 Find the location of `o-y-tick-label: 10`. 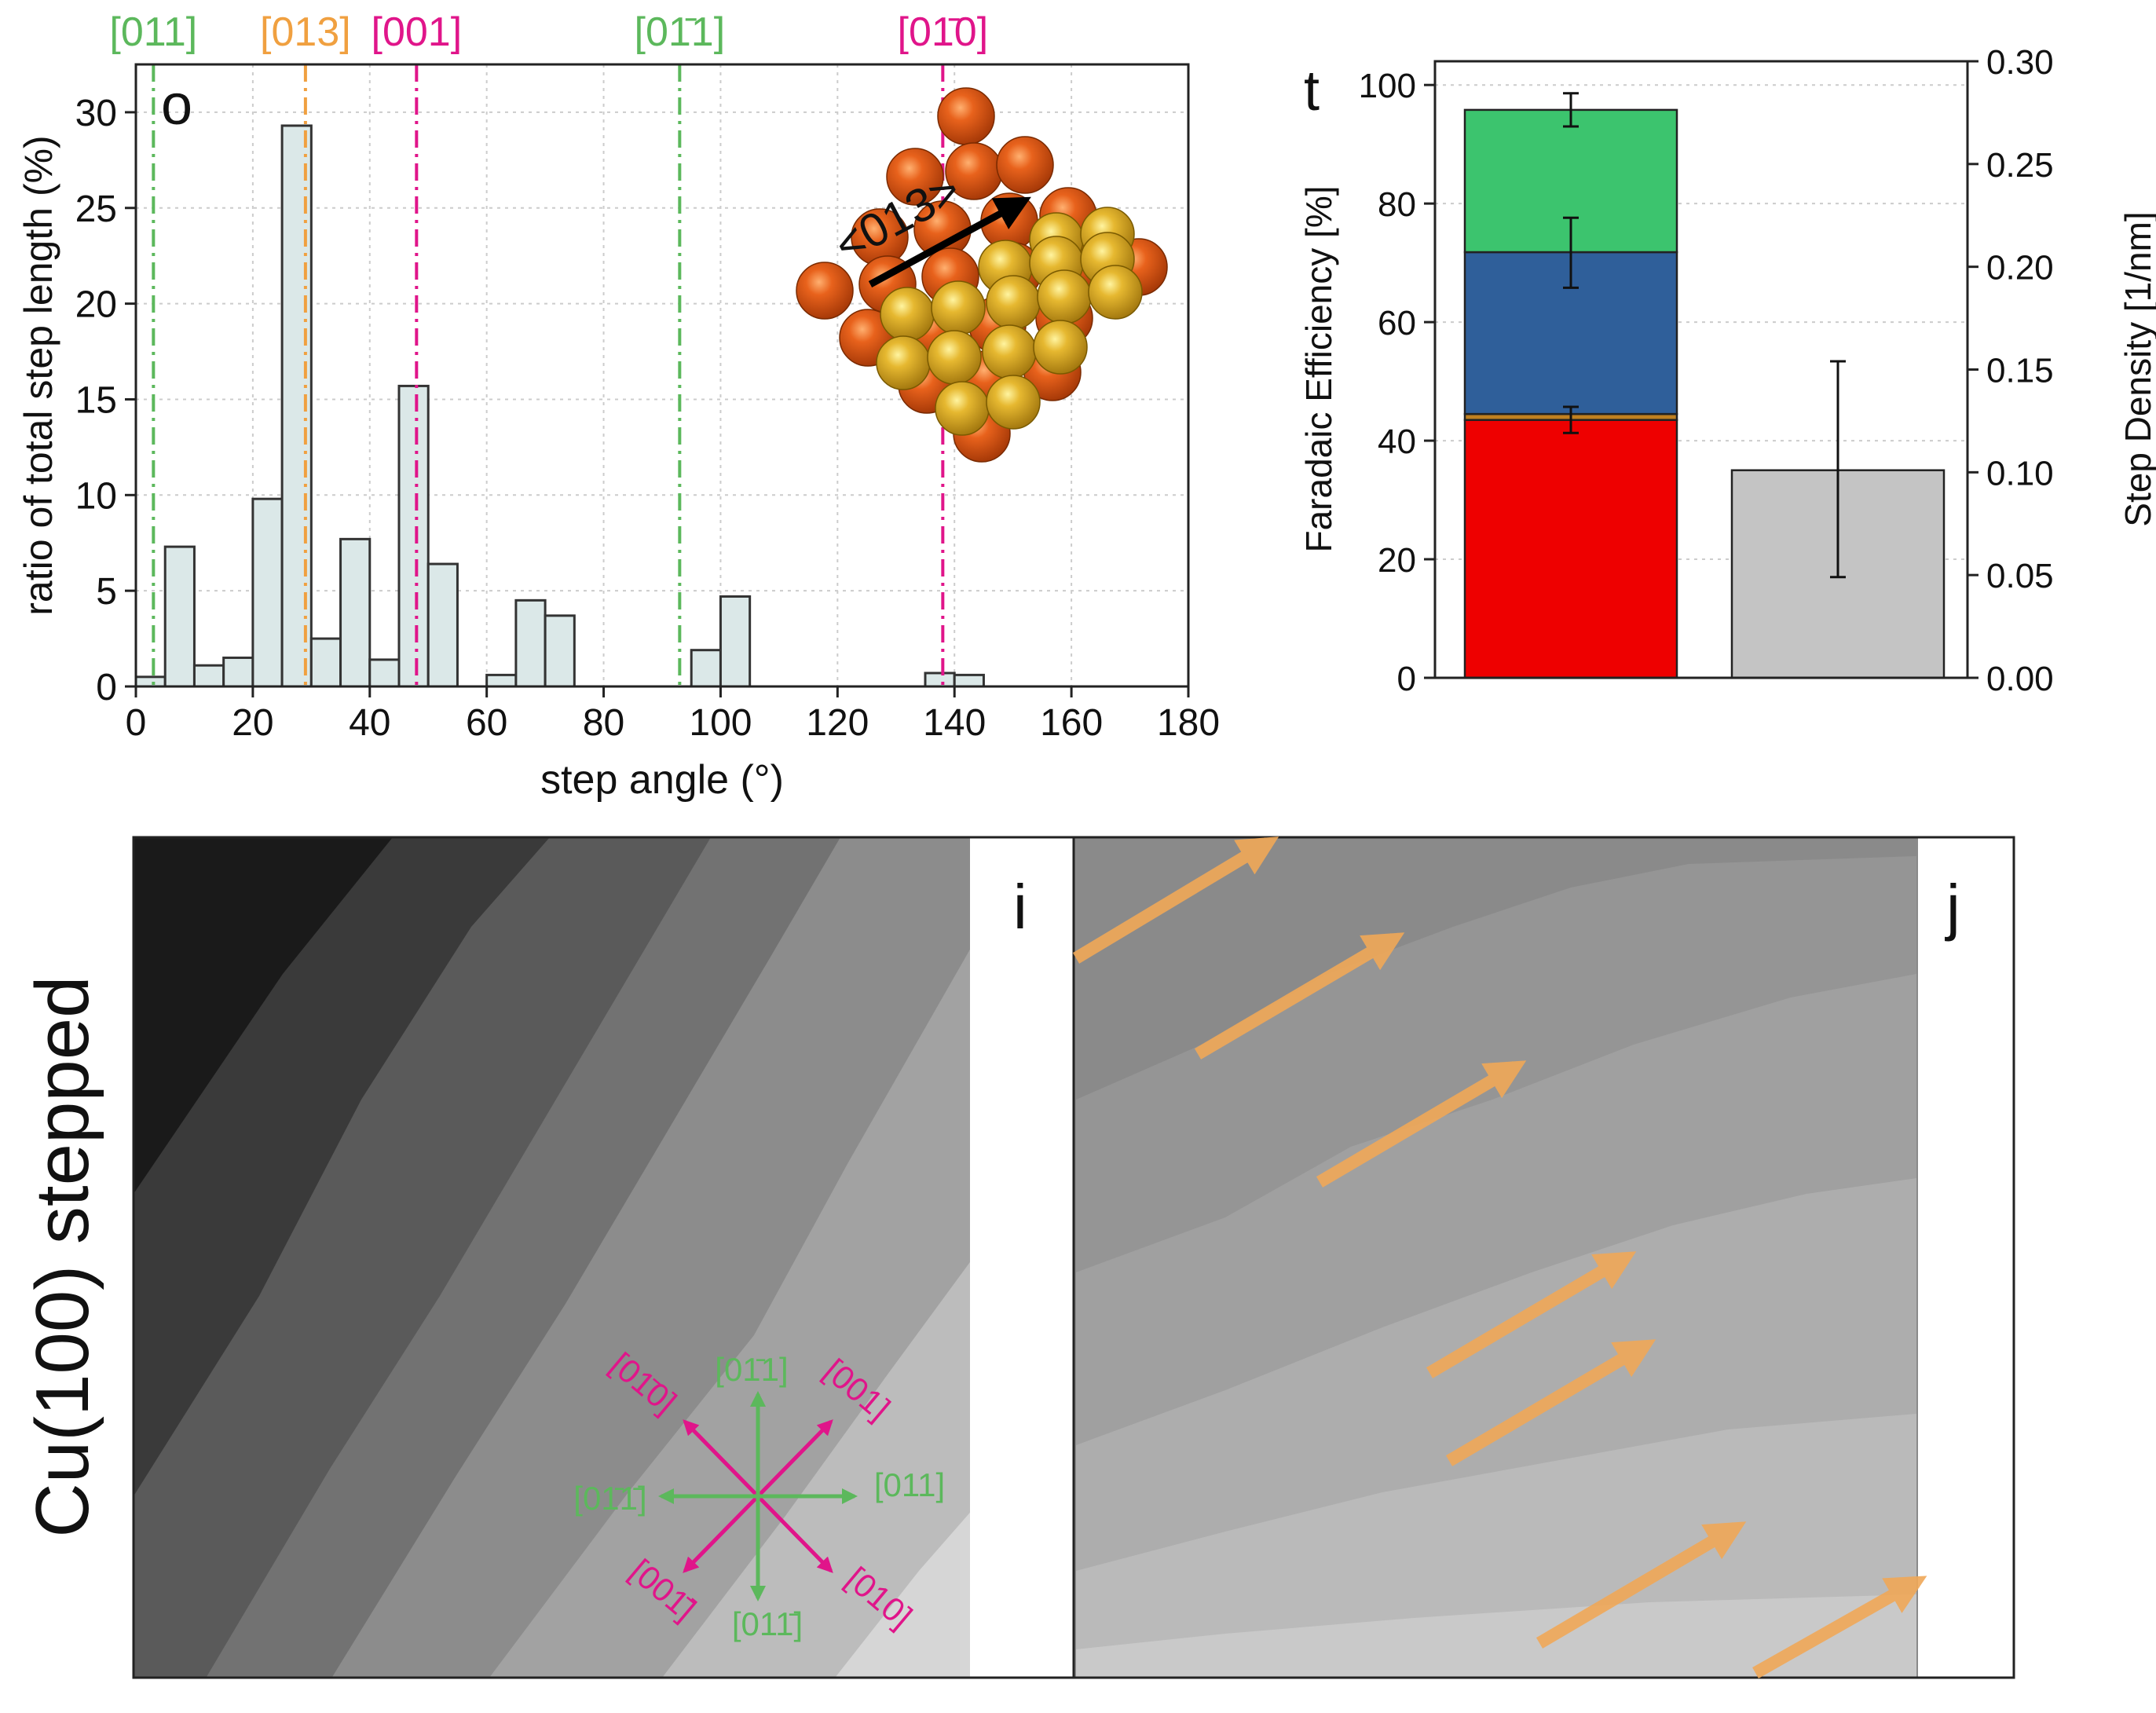

o-y-tick-label: 10 is located at coordinates (96, 496).